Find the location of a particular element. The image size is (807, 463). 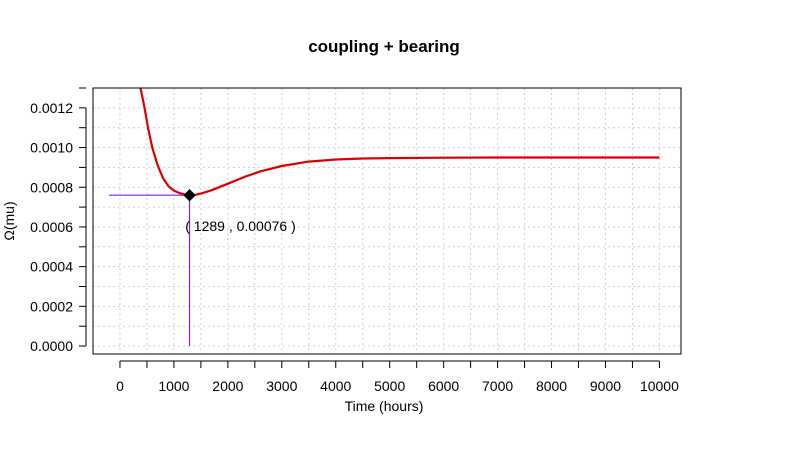

x-tick-label: 0 is located at coordinates (120, 386).